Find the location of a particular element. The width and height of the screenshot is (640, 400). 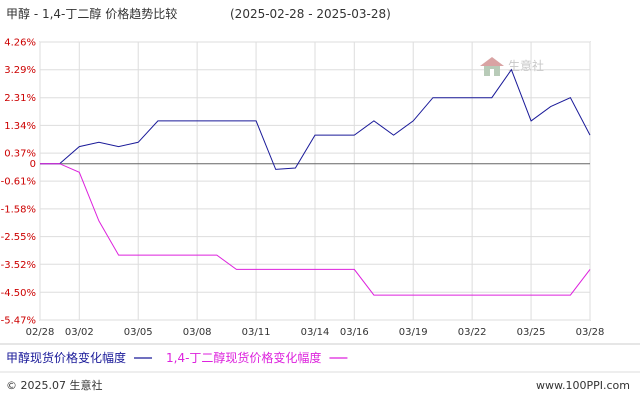

x-tick-label: 03/08 is located at coordinates (197, 332).